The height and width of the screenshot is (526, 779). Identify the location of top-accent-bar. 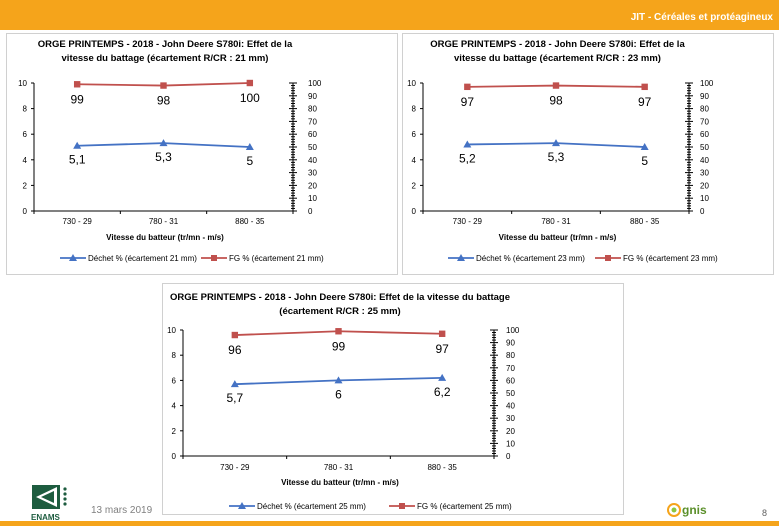
(389, 3).